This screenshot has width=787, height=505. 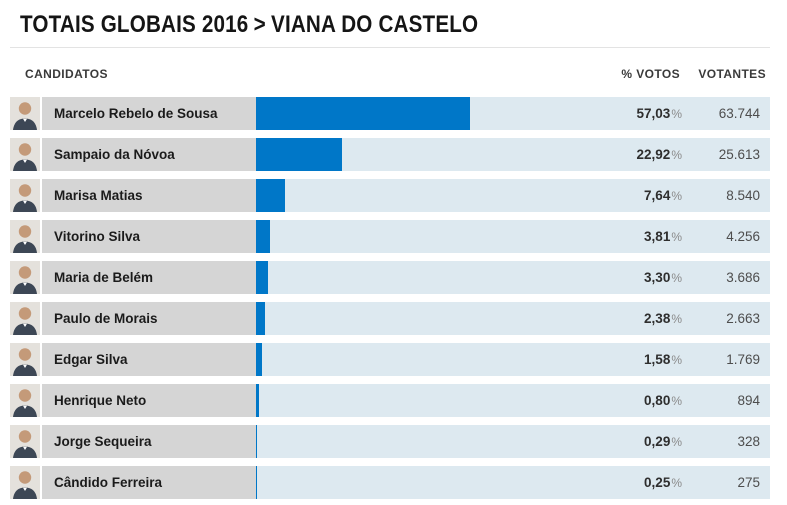 What do you see at coordinates (149, 236) in the screenshot?
I see `candidate-name: Vitorino Silva` at bounding box center [149, 236].